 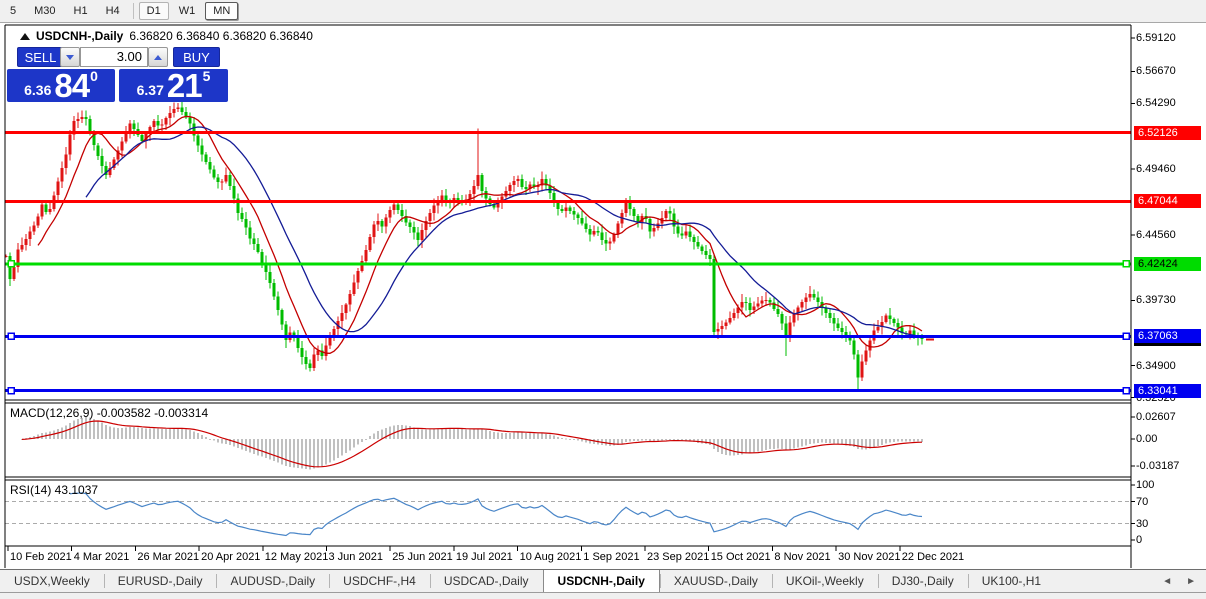 I want to click on timeframe-toolbar: 5 M30 H1 H4 D1 W1 MN, so click(x=603, y=11).